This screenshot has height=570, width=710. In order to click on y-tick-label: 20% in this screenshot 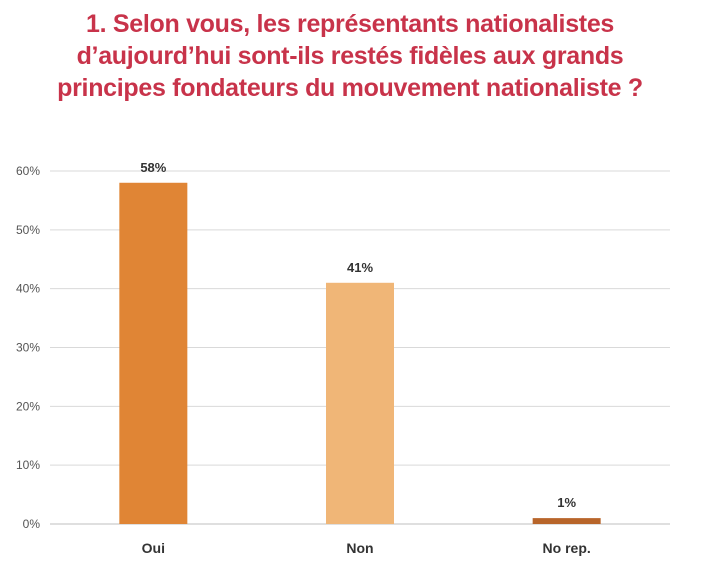, I will do `click(28, 406)`.